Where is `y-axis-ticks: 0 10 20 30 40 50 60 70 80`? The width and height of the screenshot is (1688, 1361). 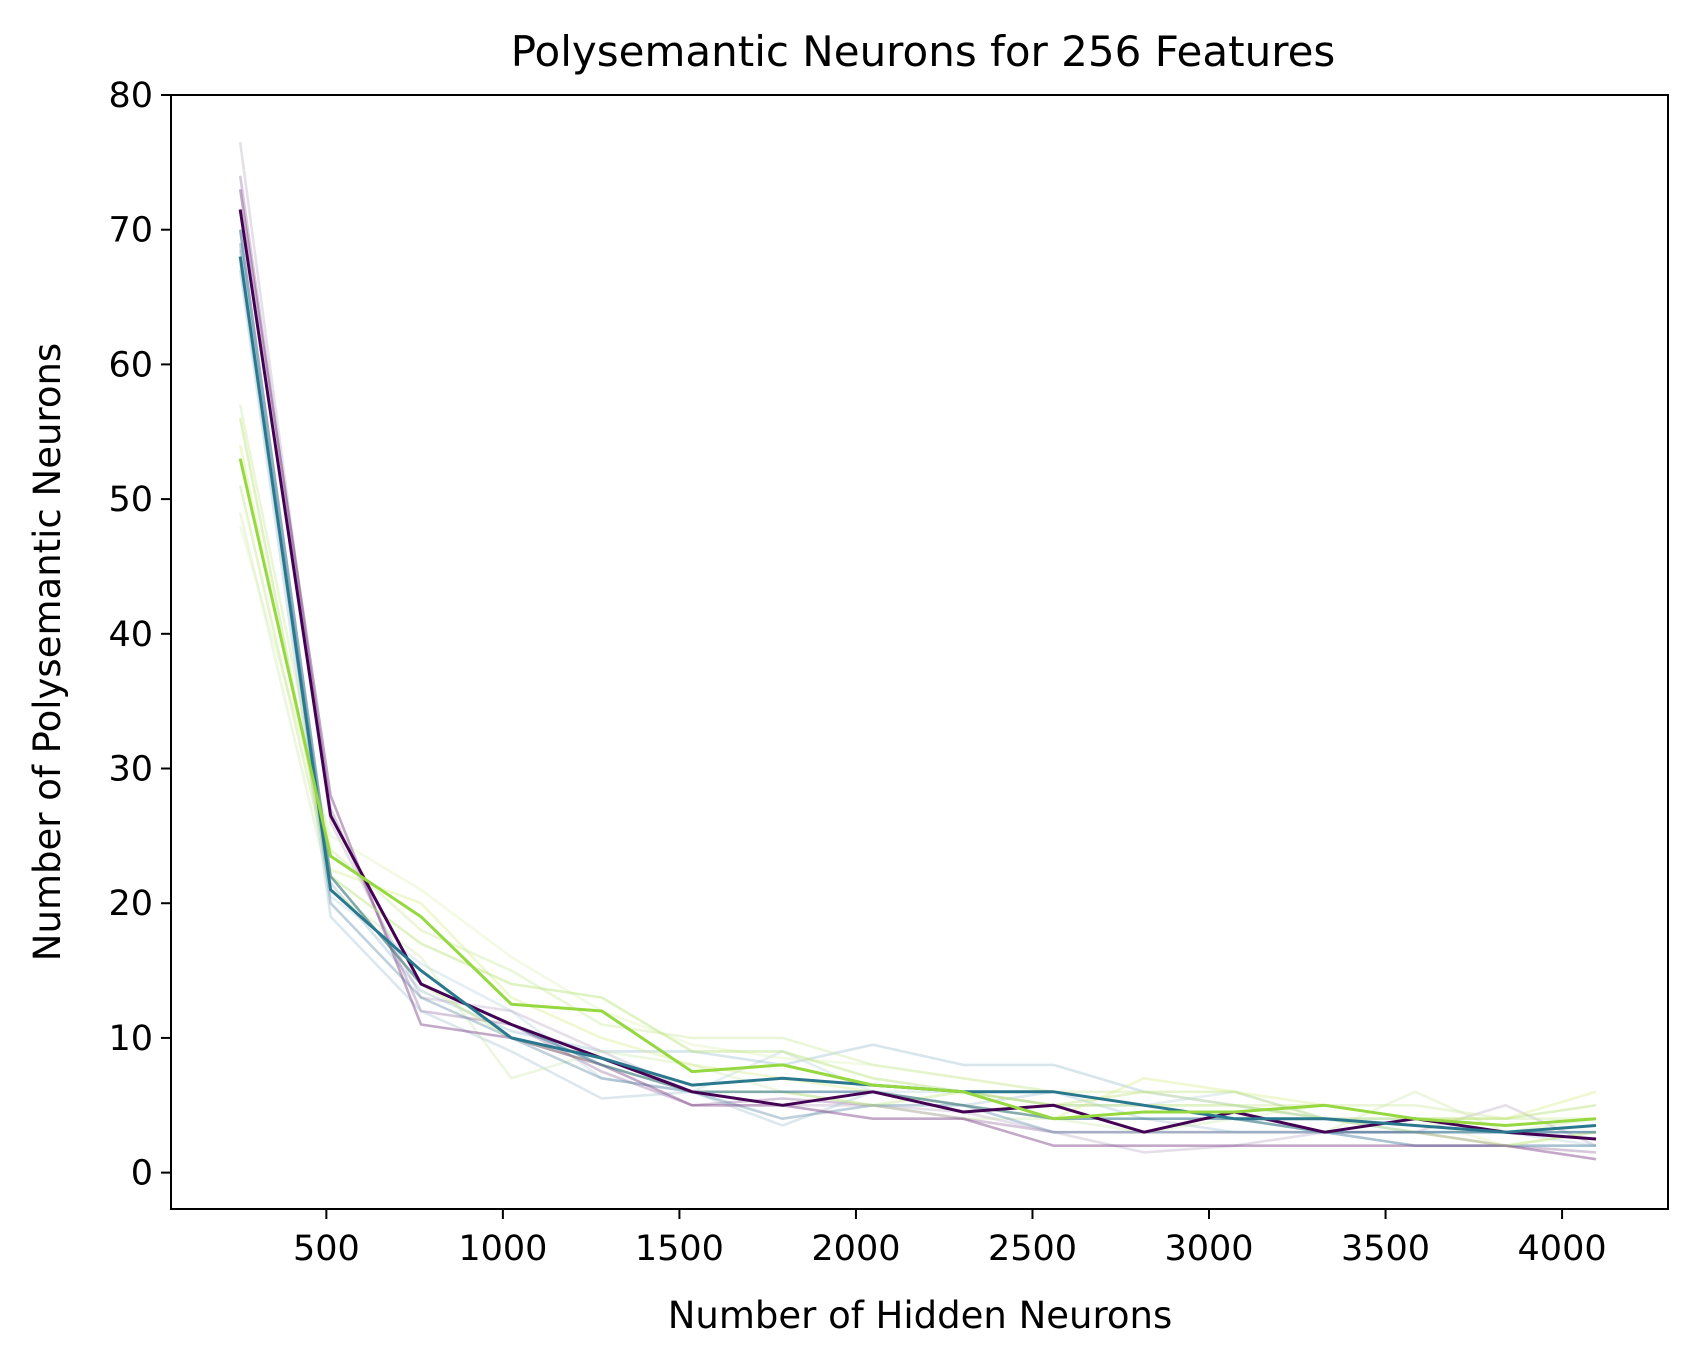 y-axis-ticks: 0 10 20 30 40 50 60 70 80 is located at coordinates (139, 635).